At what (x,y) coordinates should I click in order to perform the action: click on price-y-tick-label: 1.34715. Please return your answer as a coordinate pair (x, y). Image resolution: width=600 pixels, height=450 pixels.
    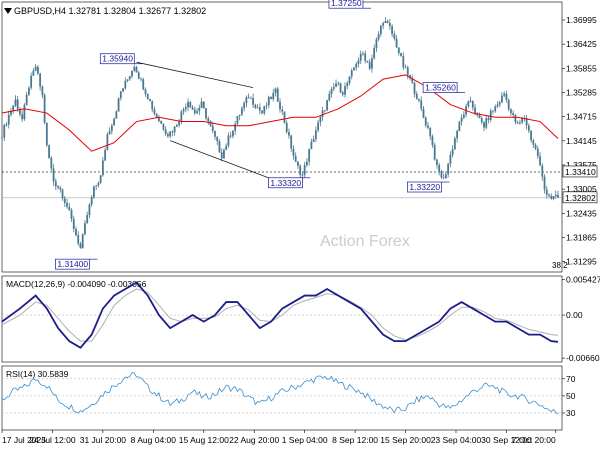
    Looking at the image, I should click on (581, 117).